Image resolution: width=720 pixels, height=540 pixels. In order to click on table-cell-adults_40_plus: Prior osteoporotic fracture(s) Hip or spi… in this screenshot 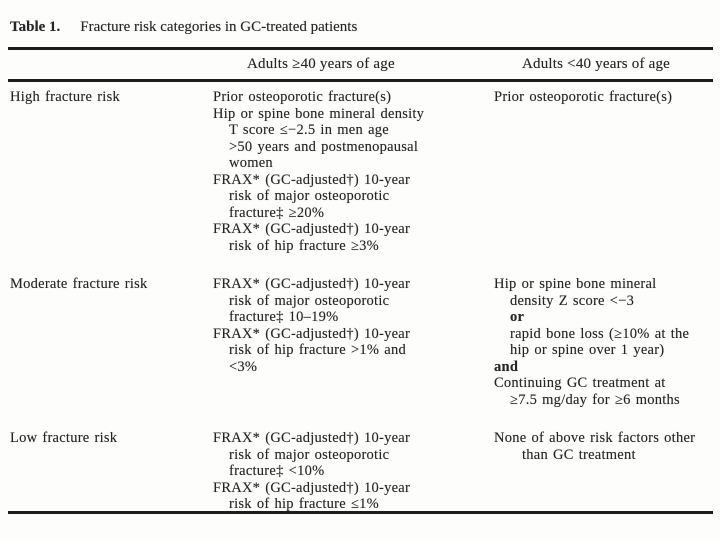, I will do `click(353, 171)`.